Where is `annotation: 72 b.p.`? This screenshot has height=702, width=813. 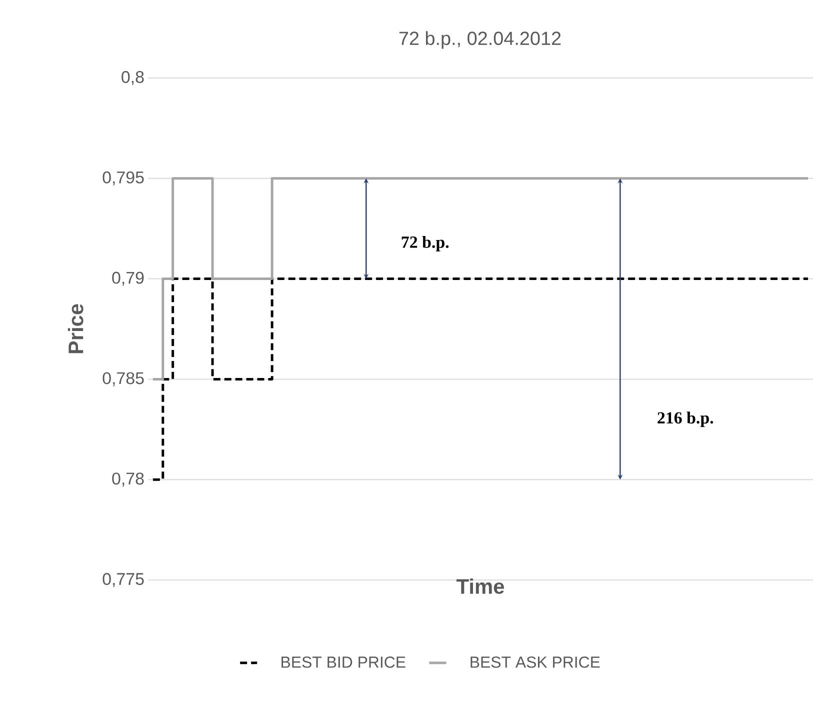 annotation: 72 b.p. is located at coordinates (425, 244).